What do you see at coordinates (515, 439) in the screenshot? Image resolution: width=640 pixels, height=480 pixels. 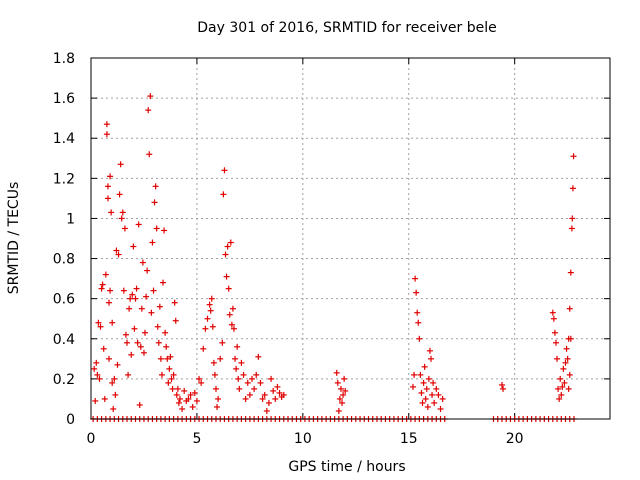 I see `x-tick-label: 20` at bounding box center [515, 439].